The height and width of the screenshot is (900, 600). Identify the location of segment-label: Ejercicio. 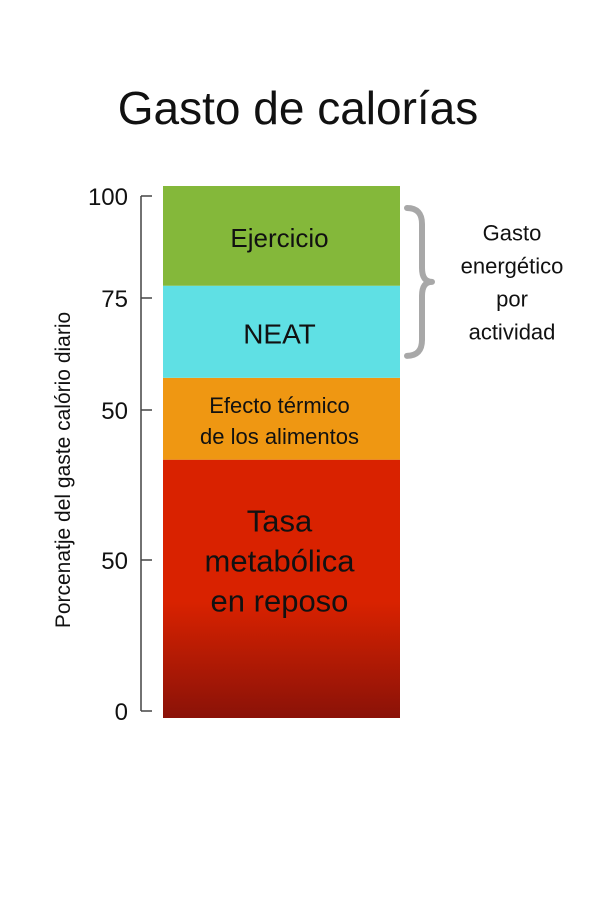
(279, 238).